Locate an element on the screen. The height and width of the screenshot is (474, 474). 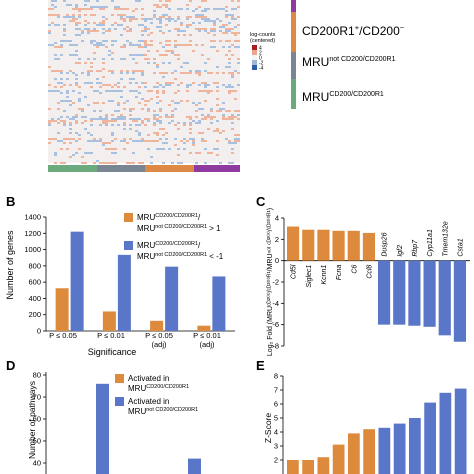
panel-letter-c: C is located at coordinates (261, 201).